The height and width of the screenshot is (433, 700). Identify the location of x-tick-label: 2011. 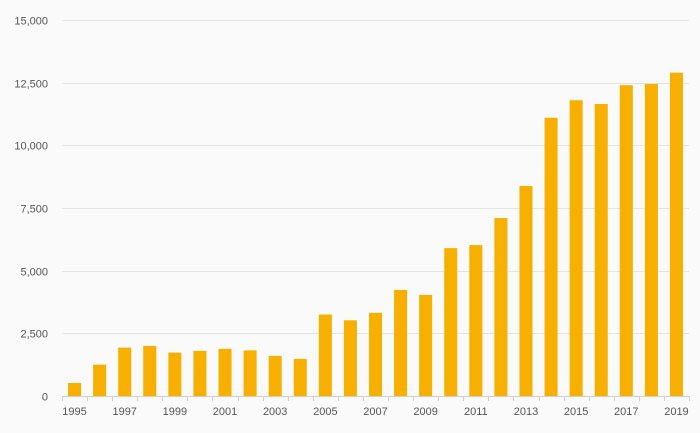
(476, 412).